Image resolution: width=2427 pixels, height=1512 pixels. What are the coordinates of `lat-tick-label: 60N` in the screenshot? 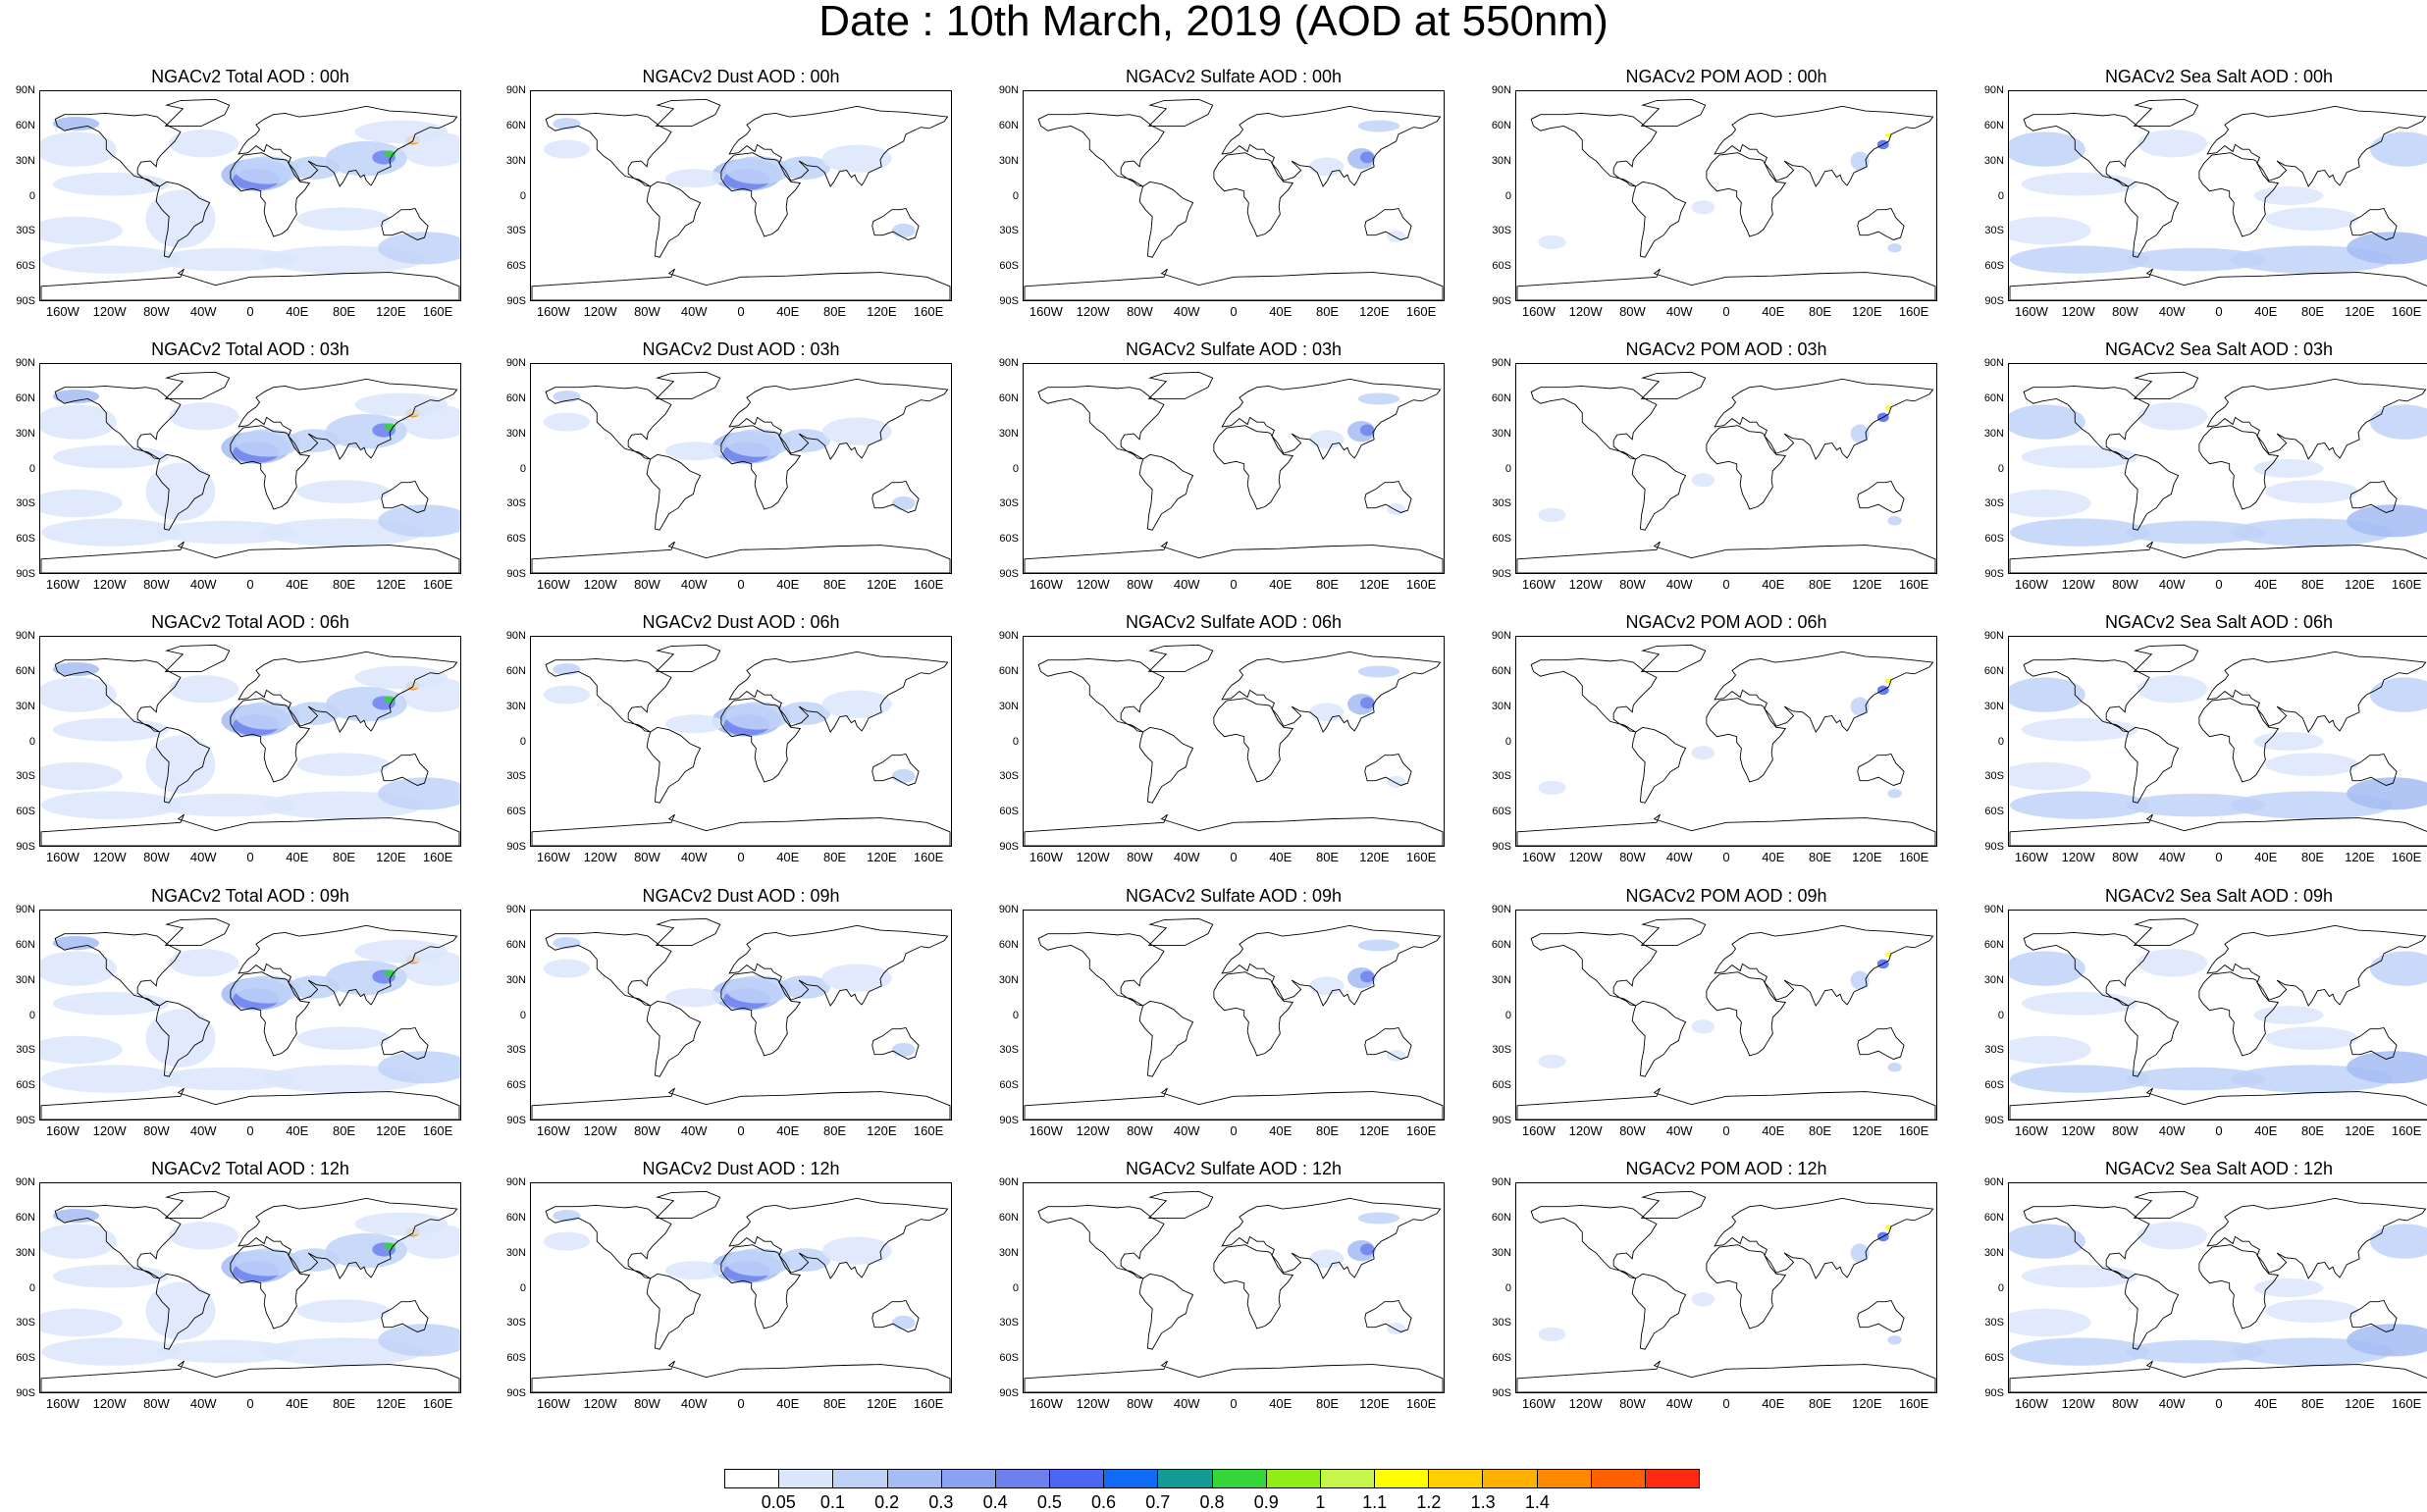 It's located at (515, 125).